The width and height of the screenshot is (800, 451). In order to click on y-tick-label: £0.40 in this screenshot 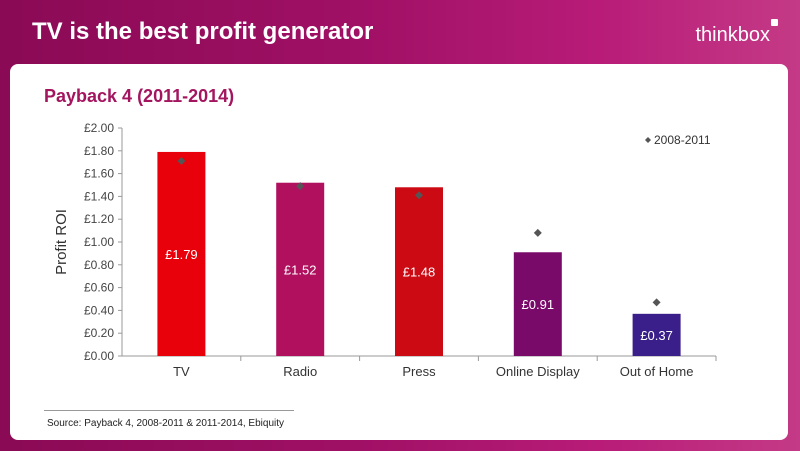, I will do `click(99, 310)`.